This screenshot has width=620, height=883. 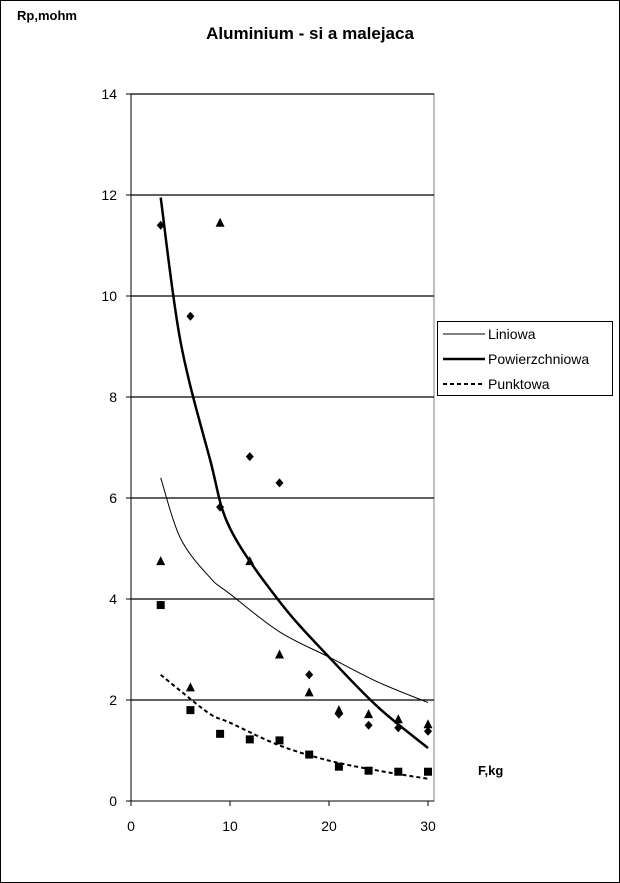 I want to click on x-tick-label: 10, so click(x=230, y=826).